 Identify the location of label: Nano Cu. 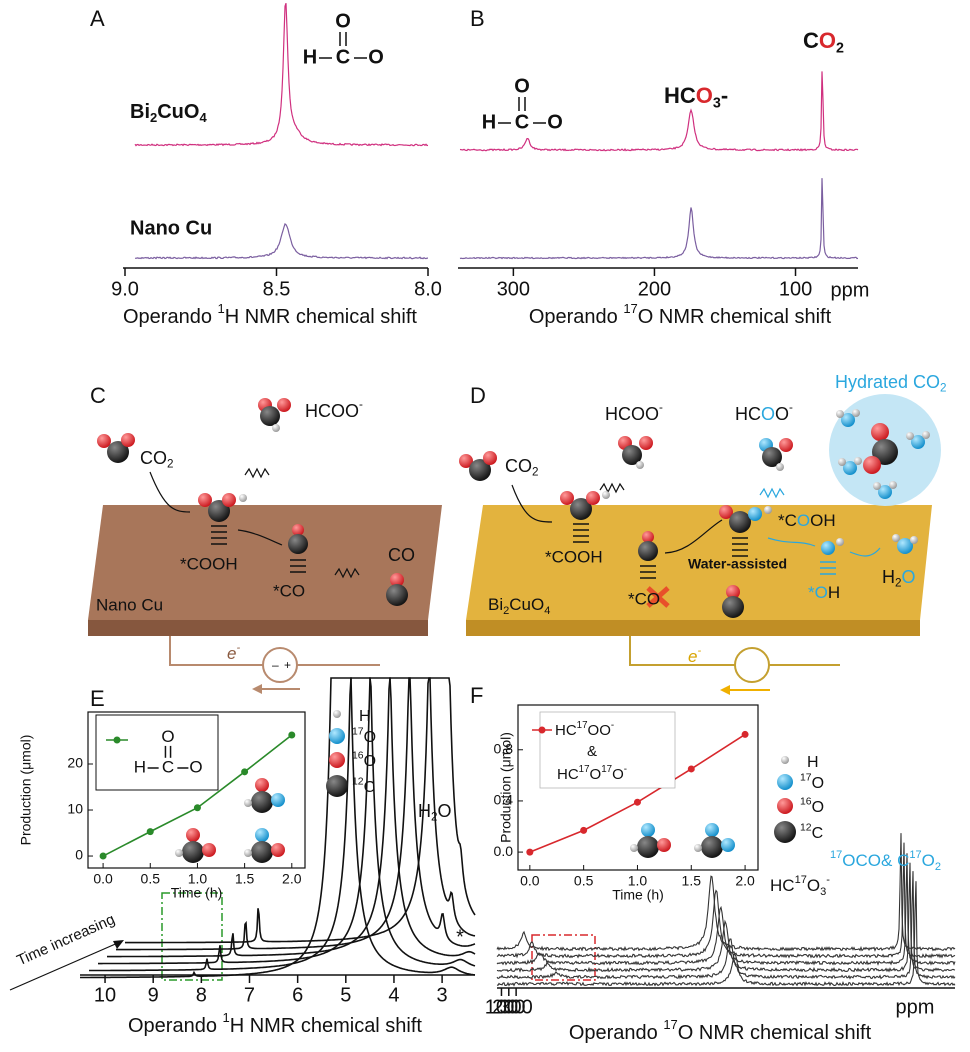
(171, 228).